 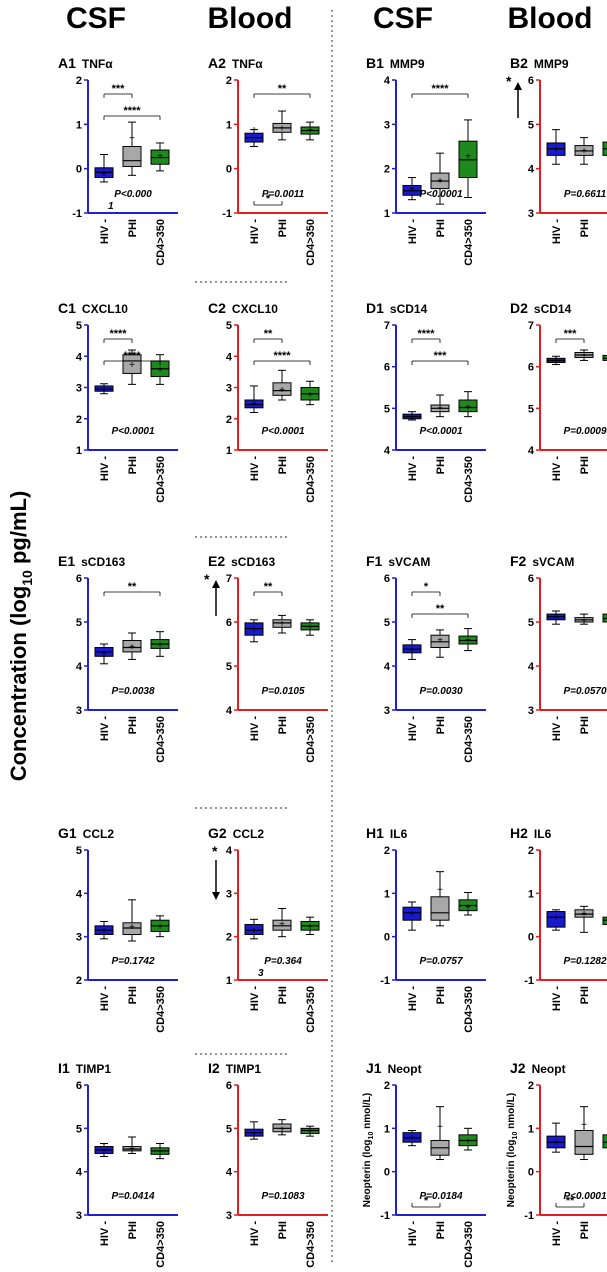 What do you see at coordinates (311, 1009) in the screenshot?
I see `category-label: CD4>350` at bounding box center [311, 1009].